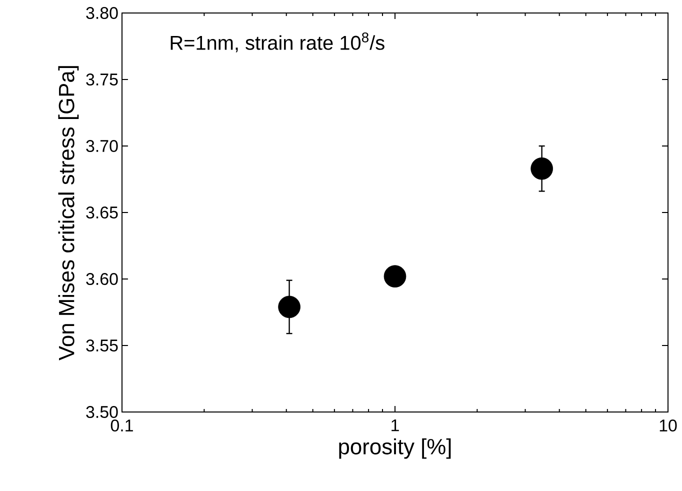 The image size is (682, 491). Describe the element at coordinates (102, 346) in the screenshot. I see `y-tick-label: 3.55` at that location.